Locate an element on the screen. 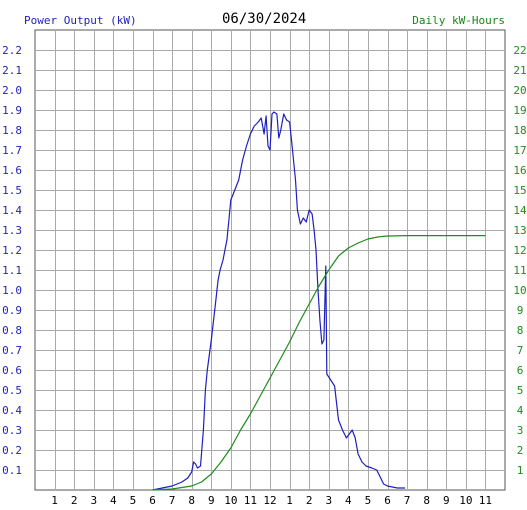  right-y-tick-label: 7 is located at coordinates (520, 350).